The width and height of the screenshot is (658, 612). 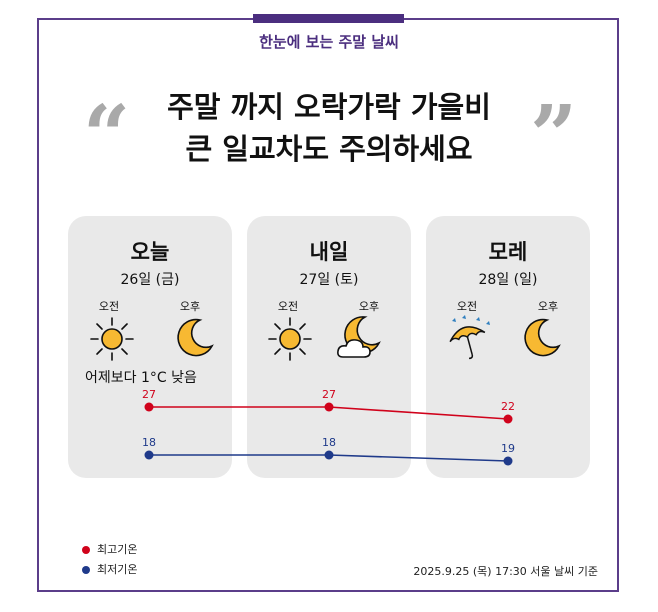 I want to click on legend-item-low: 최저기온, so click(x=109, y=569).